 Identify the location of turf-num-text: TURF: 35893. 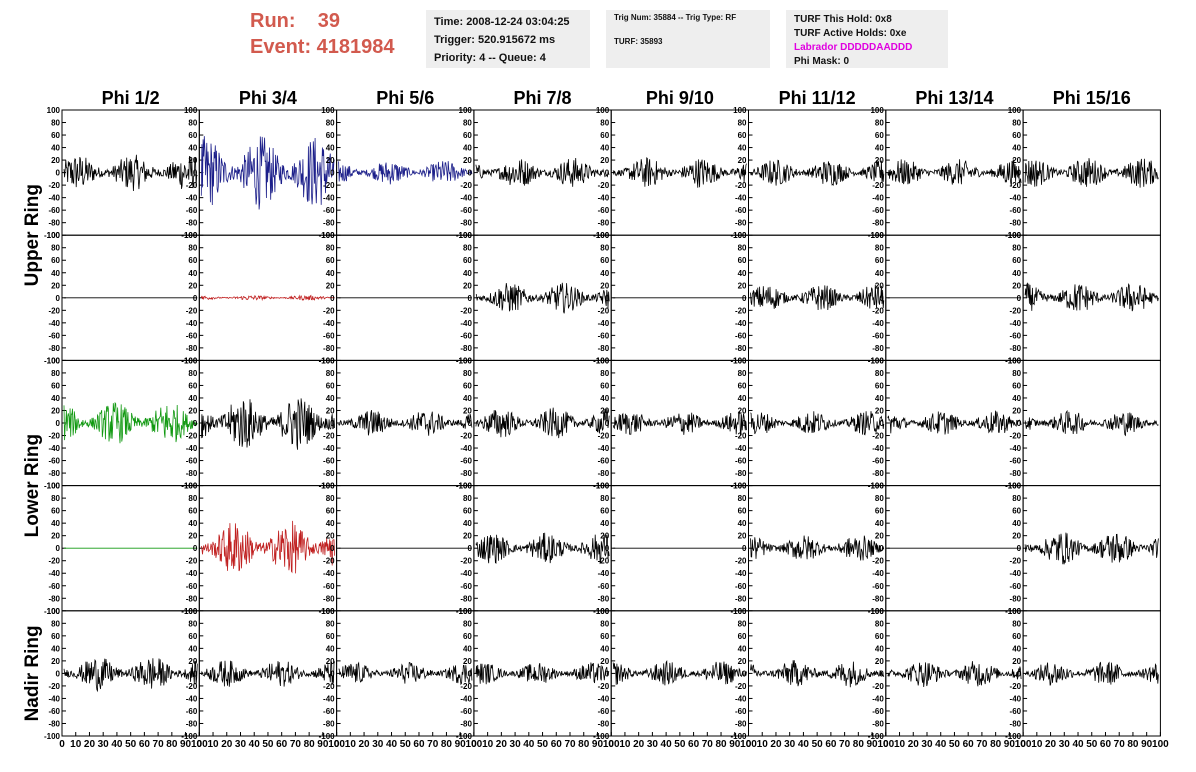
(638, 41).